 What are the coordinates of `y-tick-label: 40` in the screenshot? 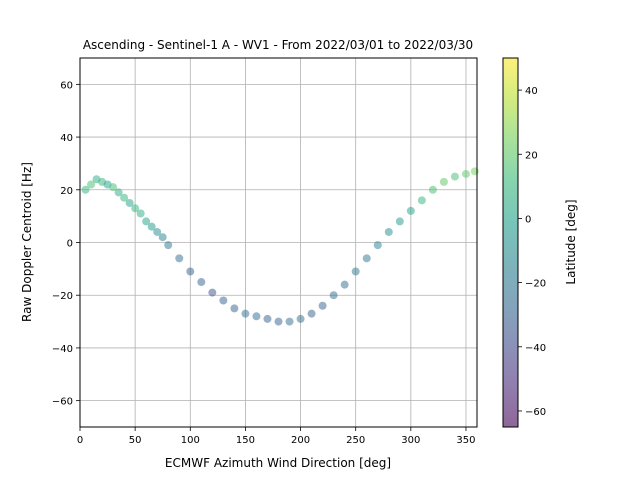 It's located at (66, 138).